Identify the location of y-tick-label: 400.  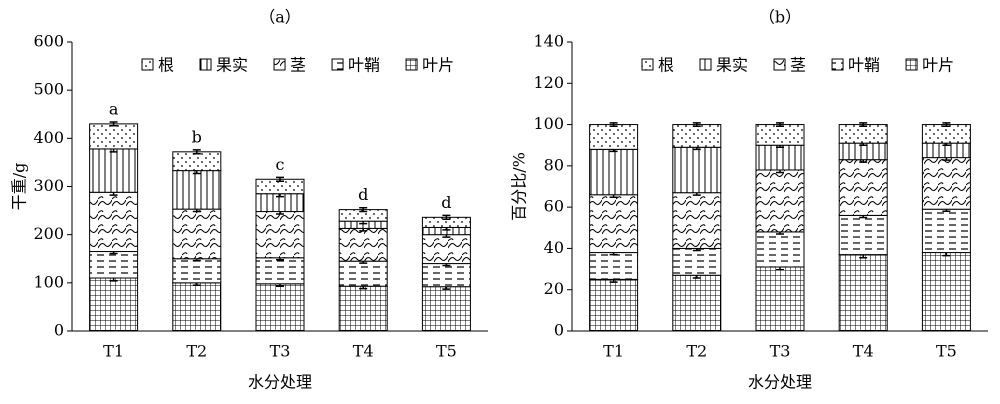
(48, 137).